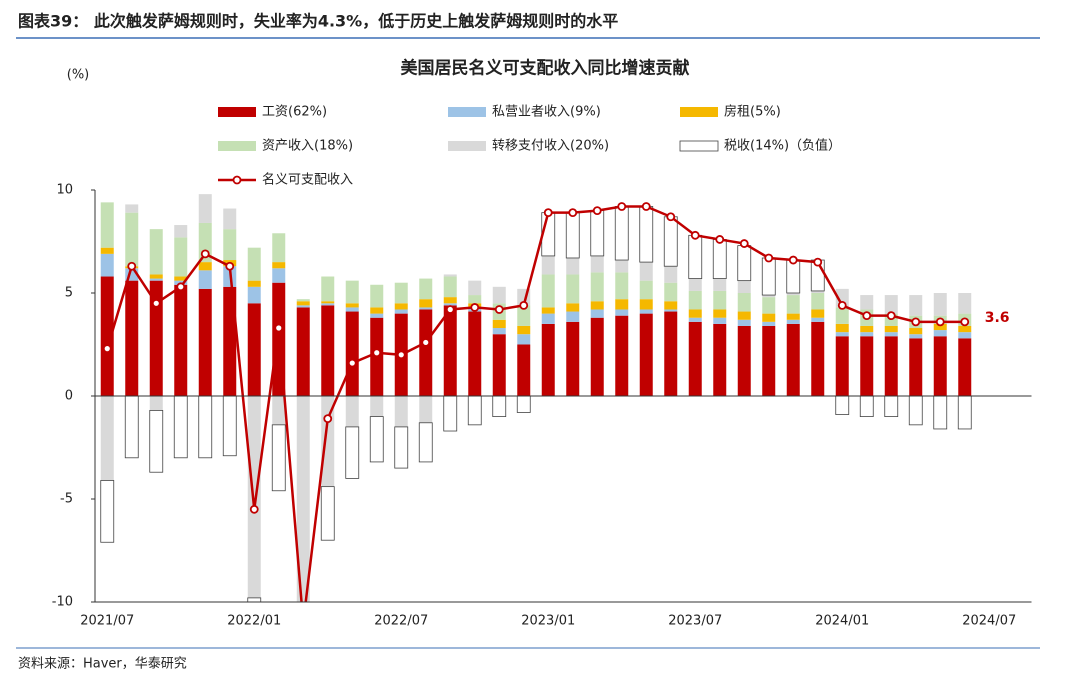  Describe the element at coordinates (997, 318) in the screenshot. I see `data-label: 3.6` at that location.